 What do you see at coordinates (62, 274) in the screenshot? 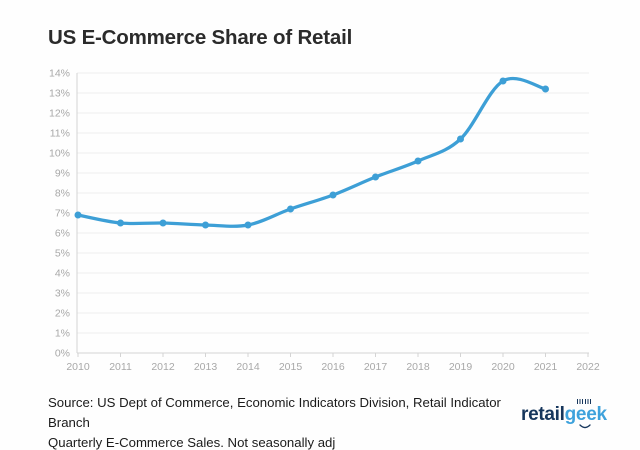
I see `svg-text: 4%` at bounding box center [62, 274].